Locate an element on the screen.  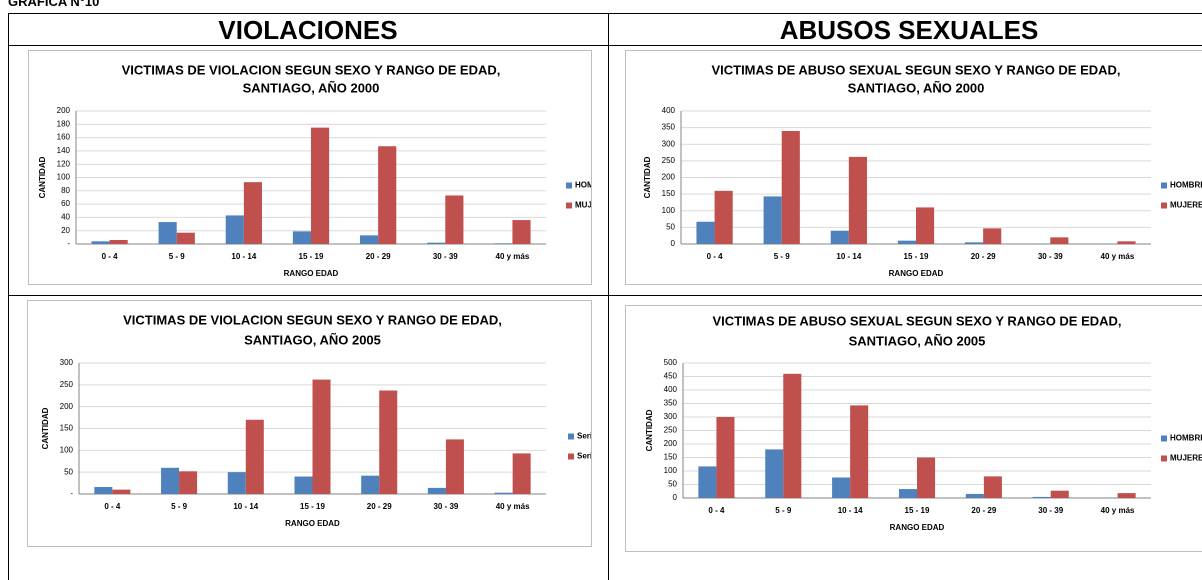
y-tick-label: 50 is located at coordinates (68, 471).